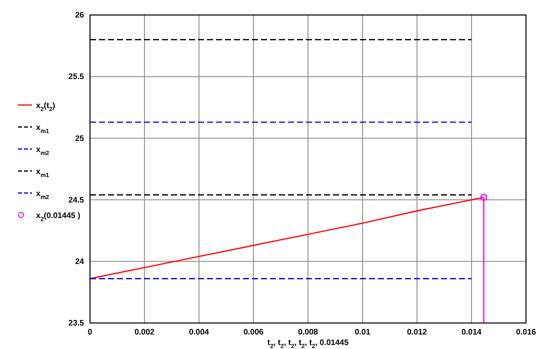 The height and width of the screenshot is (349, 536). Describe the element at coordinates (76, 77) in the screenshot. I see `y-tick-label: 25.5` at that location.